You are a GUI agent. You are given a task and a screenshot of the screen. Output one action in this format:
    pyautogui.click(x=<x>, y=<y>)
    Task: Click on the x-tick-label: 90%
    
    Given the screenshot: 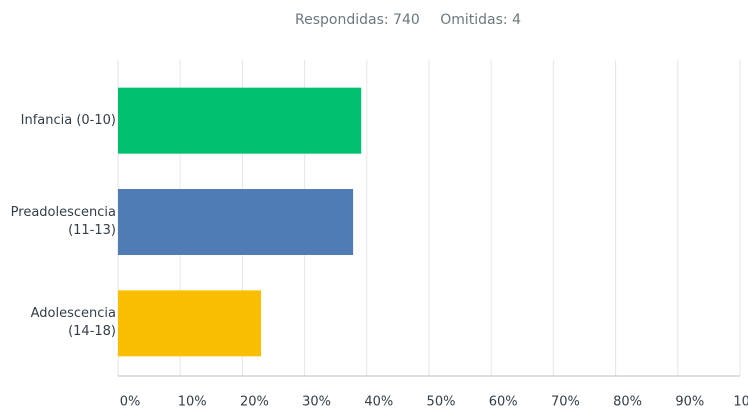 What is the action you would take?
    pyautogui.click(x=689, y=401)
    